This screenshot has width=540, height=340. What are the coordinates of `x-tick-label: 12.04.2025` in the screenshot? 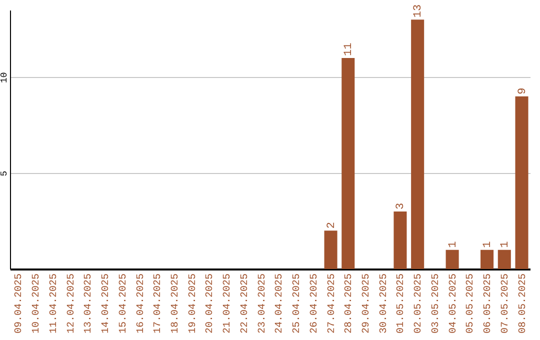 It's located at (72, 304).